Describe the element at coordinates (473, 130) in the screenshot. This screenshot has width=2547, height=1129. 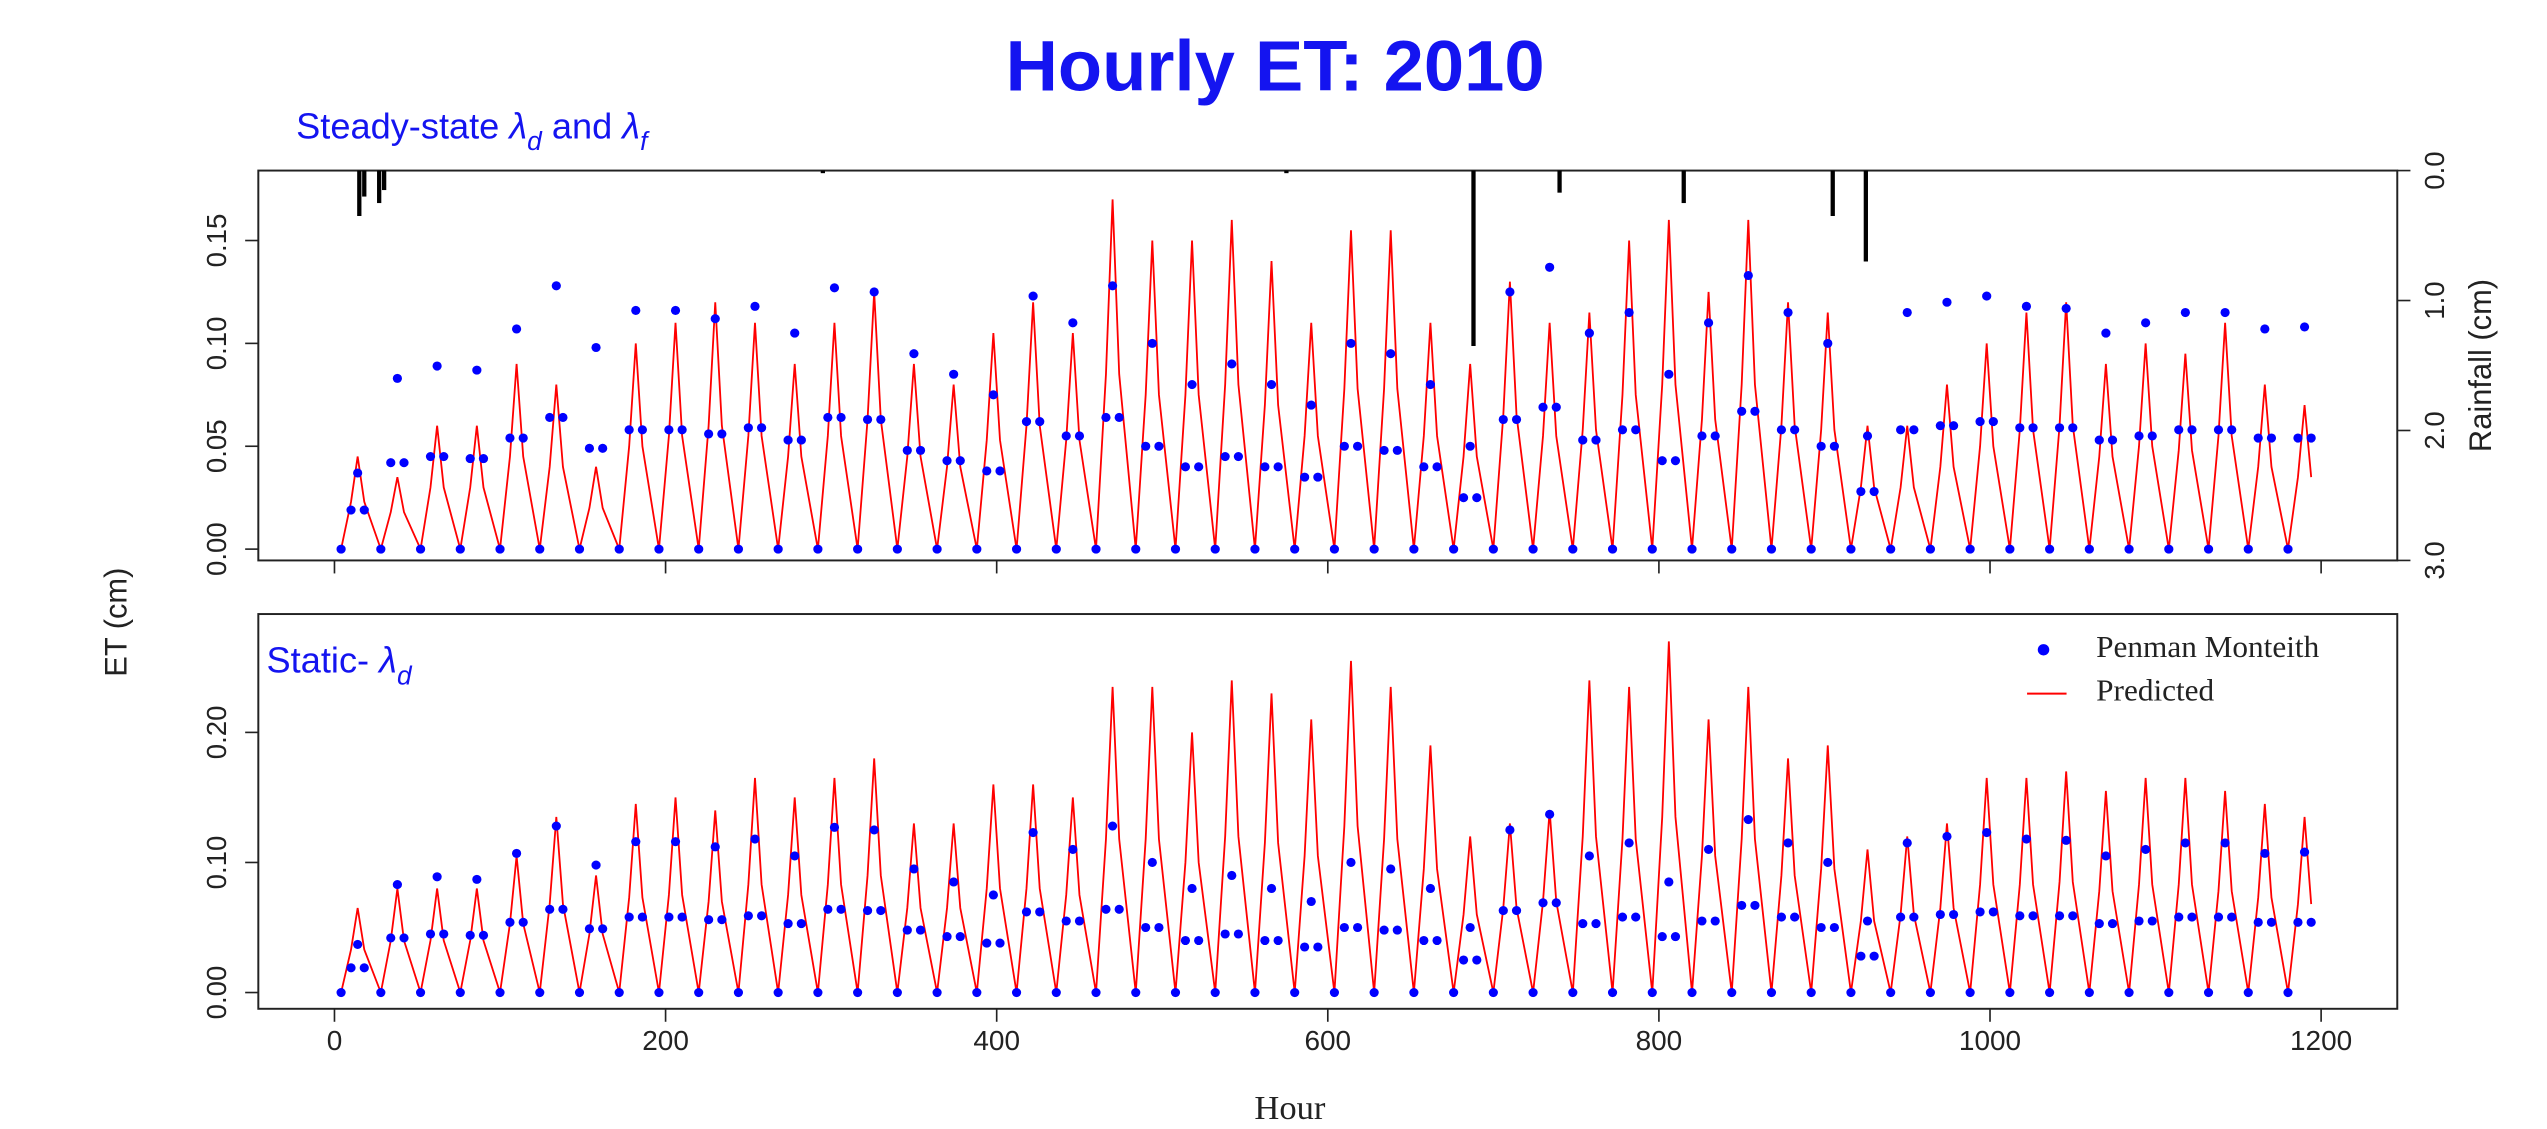
I see `panel-label: Steady-state λd and λf` at that location.